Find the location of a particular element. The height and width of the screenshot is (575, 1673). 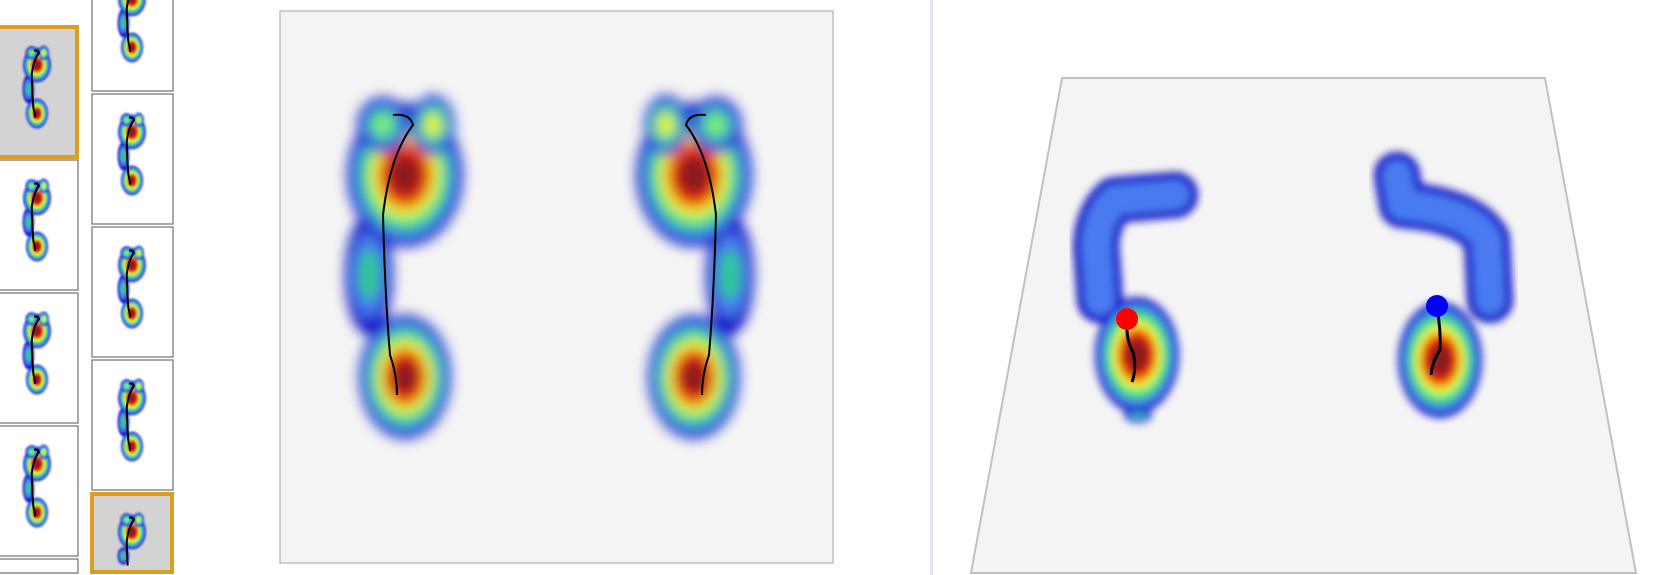

left-foot-map is located at coordinates (404, 267).